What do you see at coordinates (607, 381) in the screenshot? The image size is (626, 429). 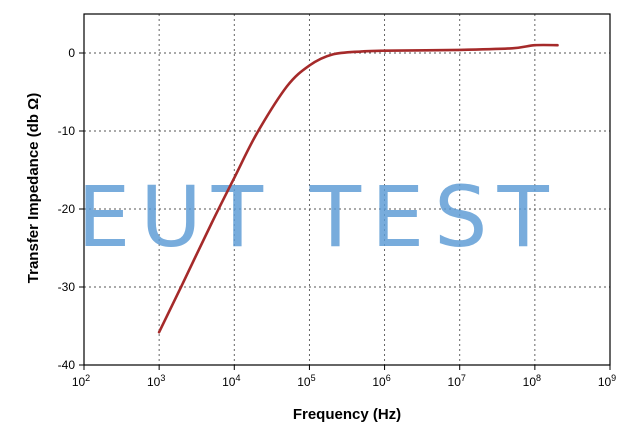 I see `x-tick-label: 10⁹` at bounding box center [607, 381].